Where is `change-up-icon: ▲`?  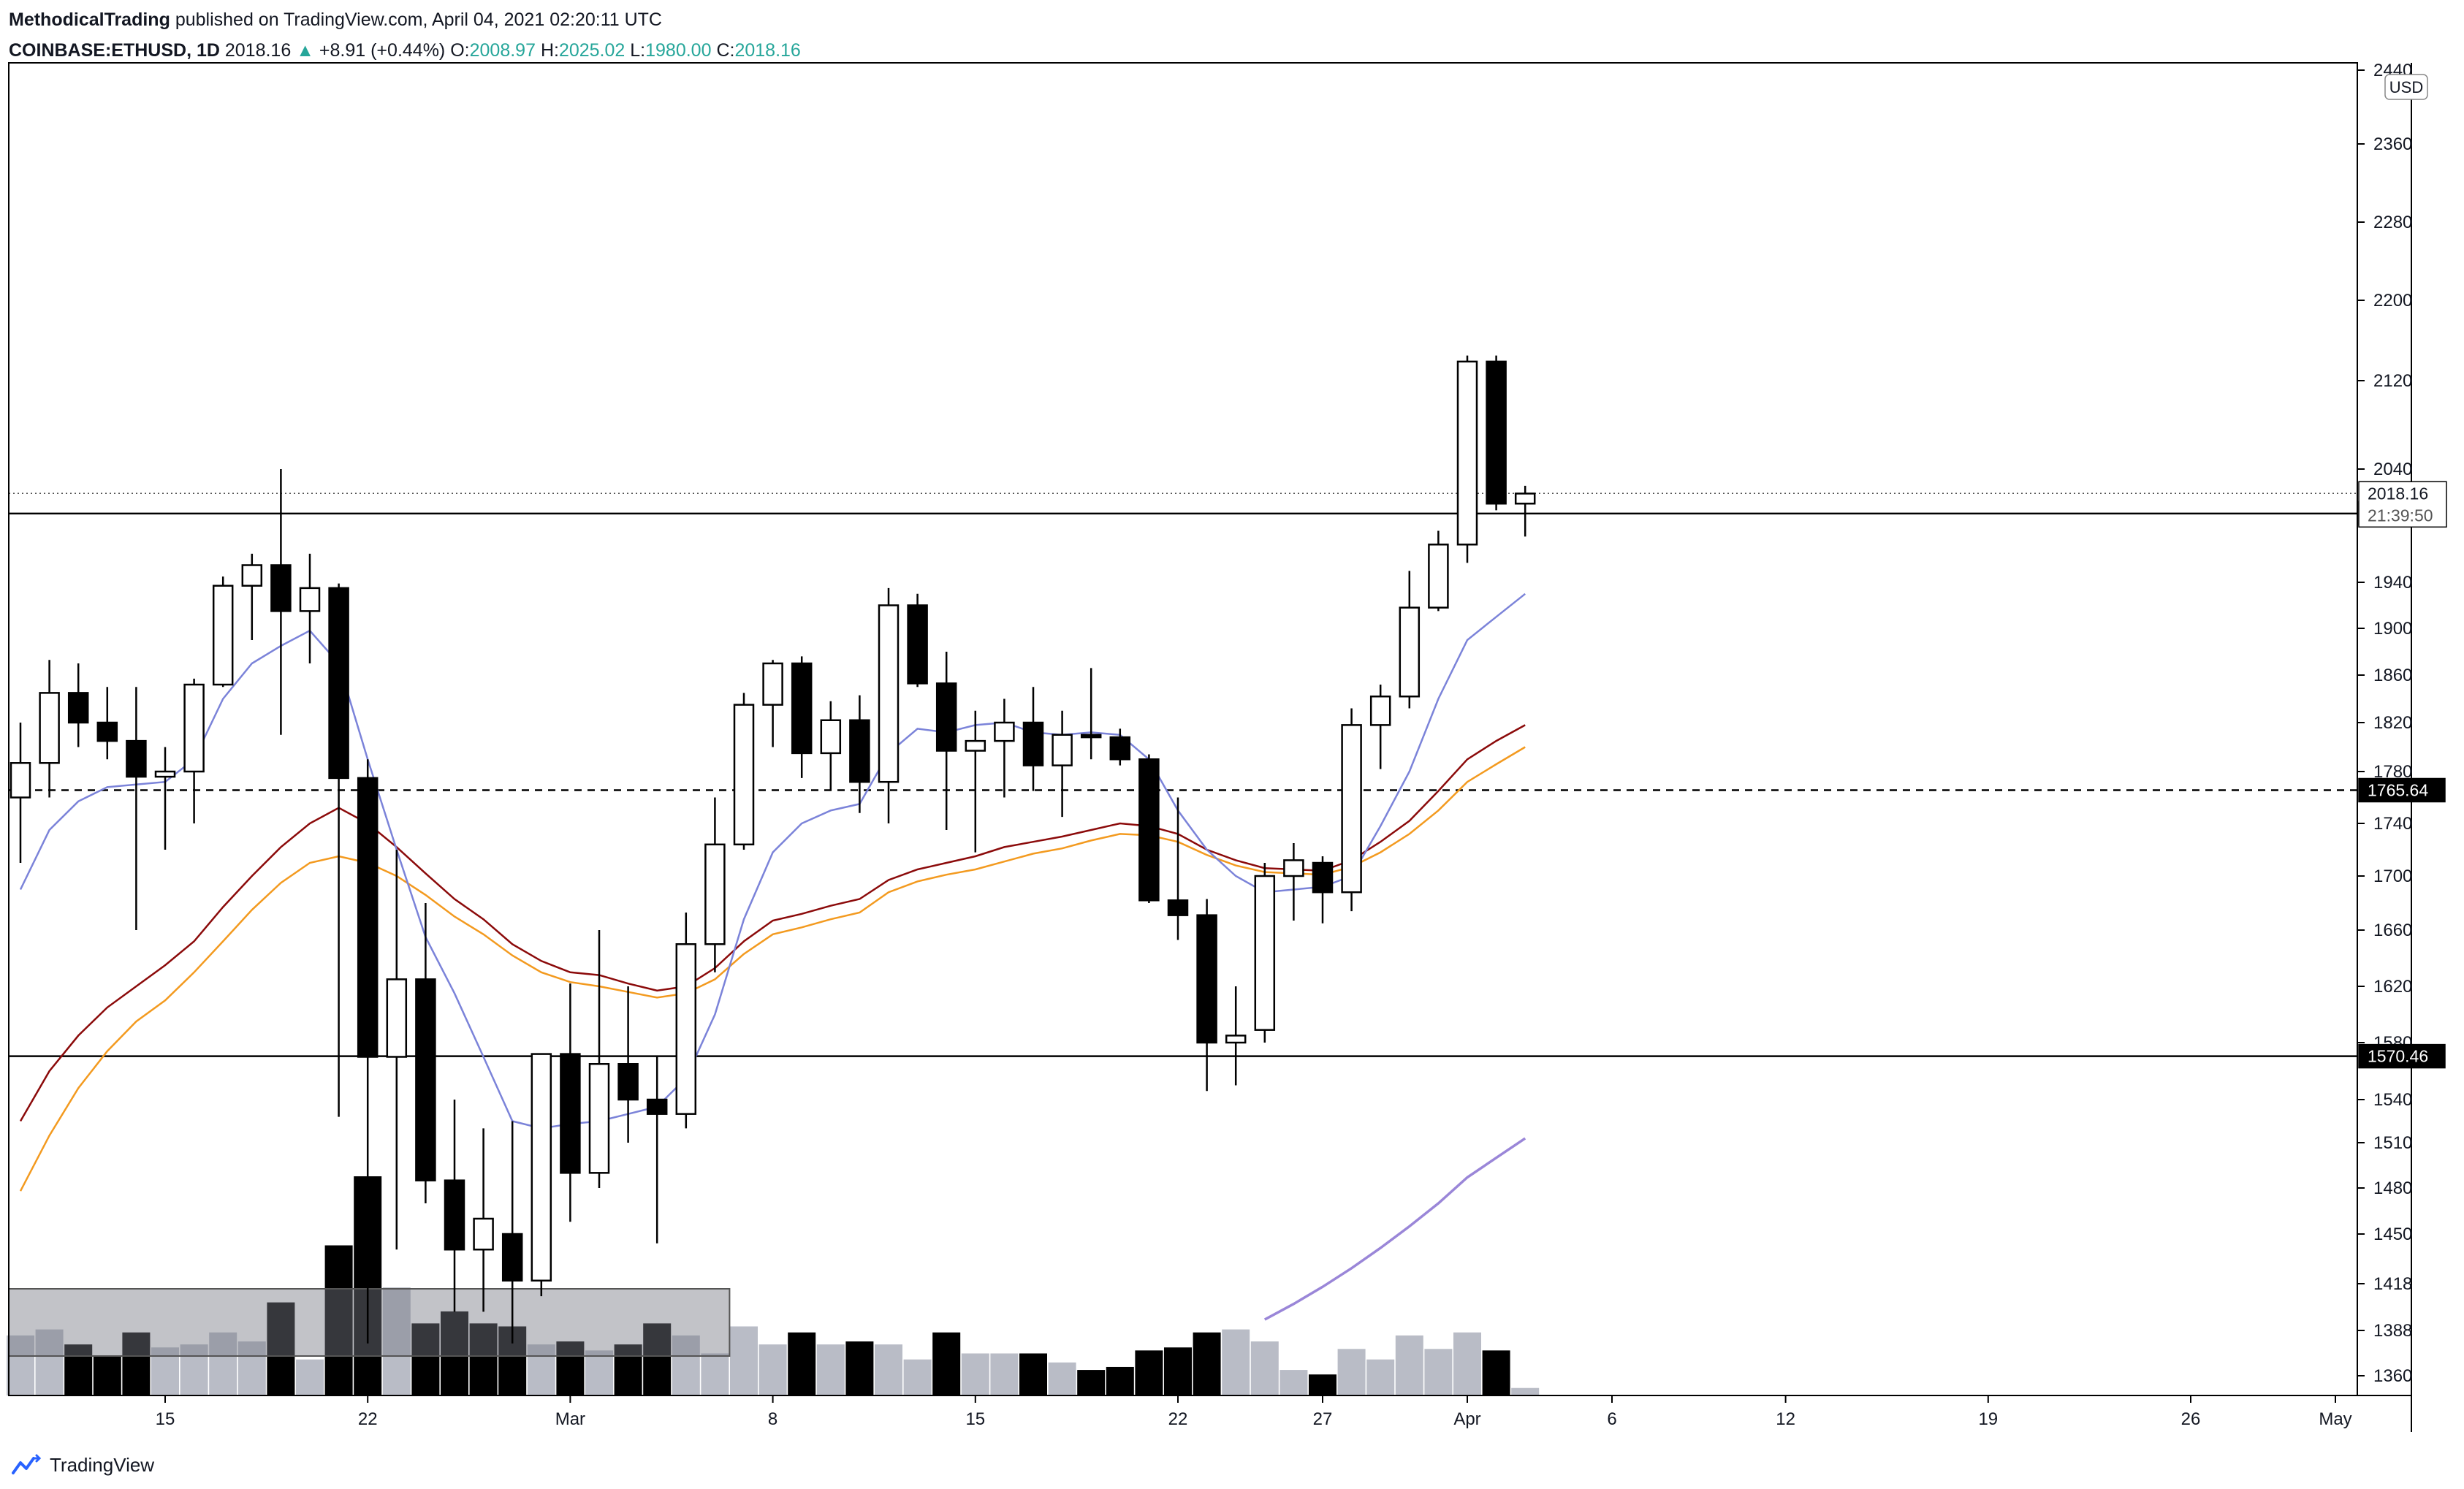 change-up-icon: ▲ is located at coordinates (305, 50).